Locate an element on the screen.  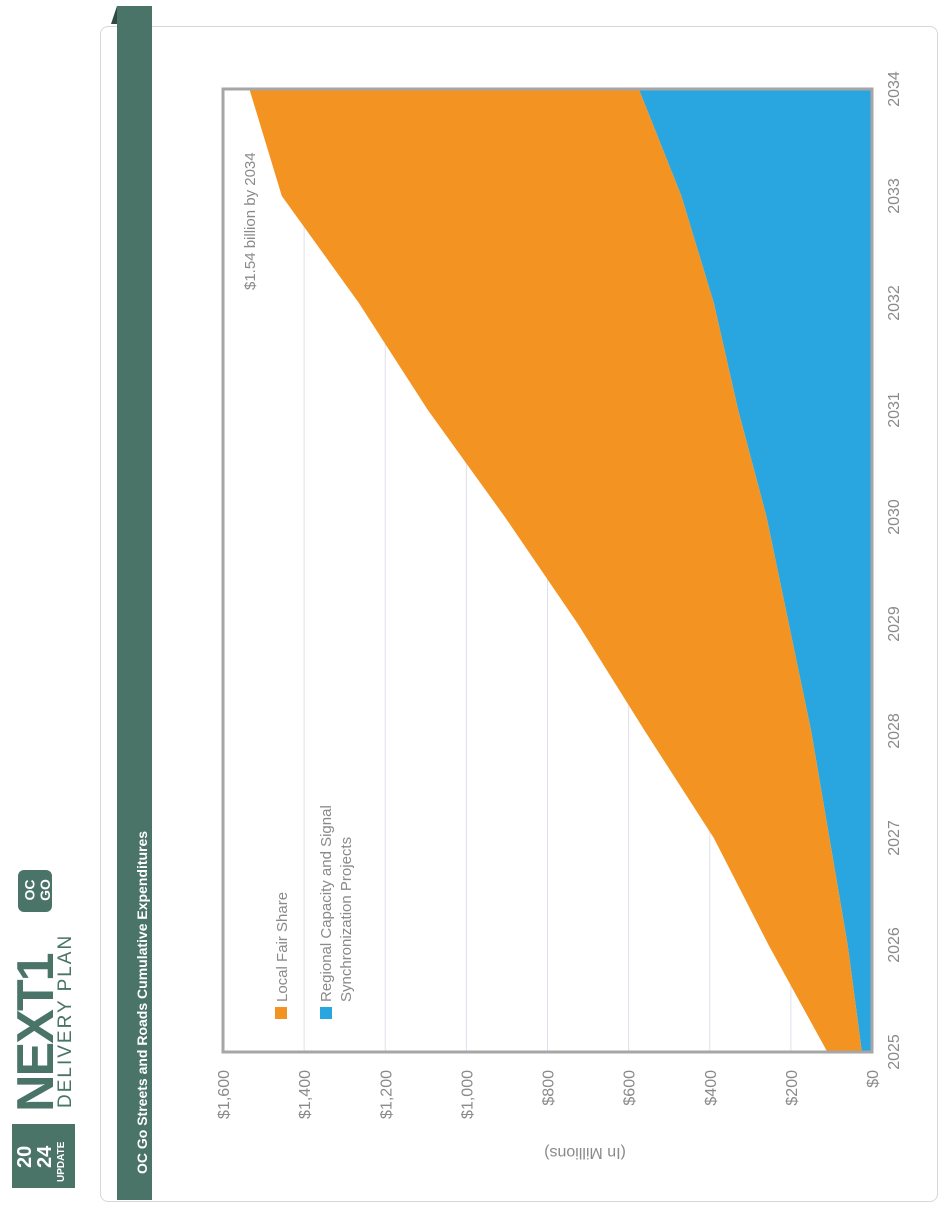
year-tick-label: 2032 is located at coordinates (894, 303).